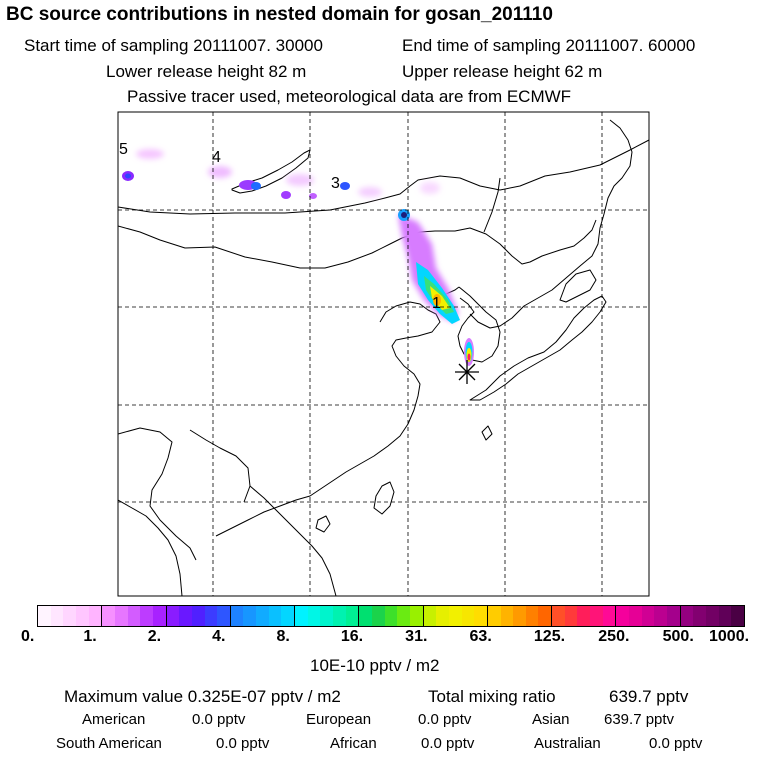 The height and width of the screenshot is (768, 768). Describe the element at coordinates (480, 636) in the screenshot. I see `colorbar-tick-label: 63.` at that location.